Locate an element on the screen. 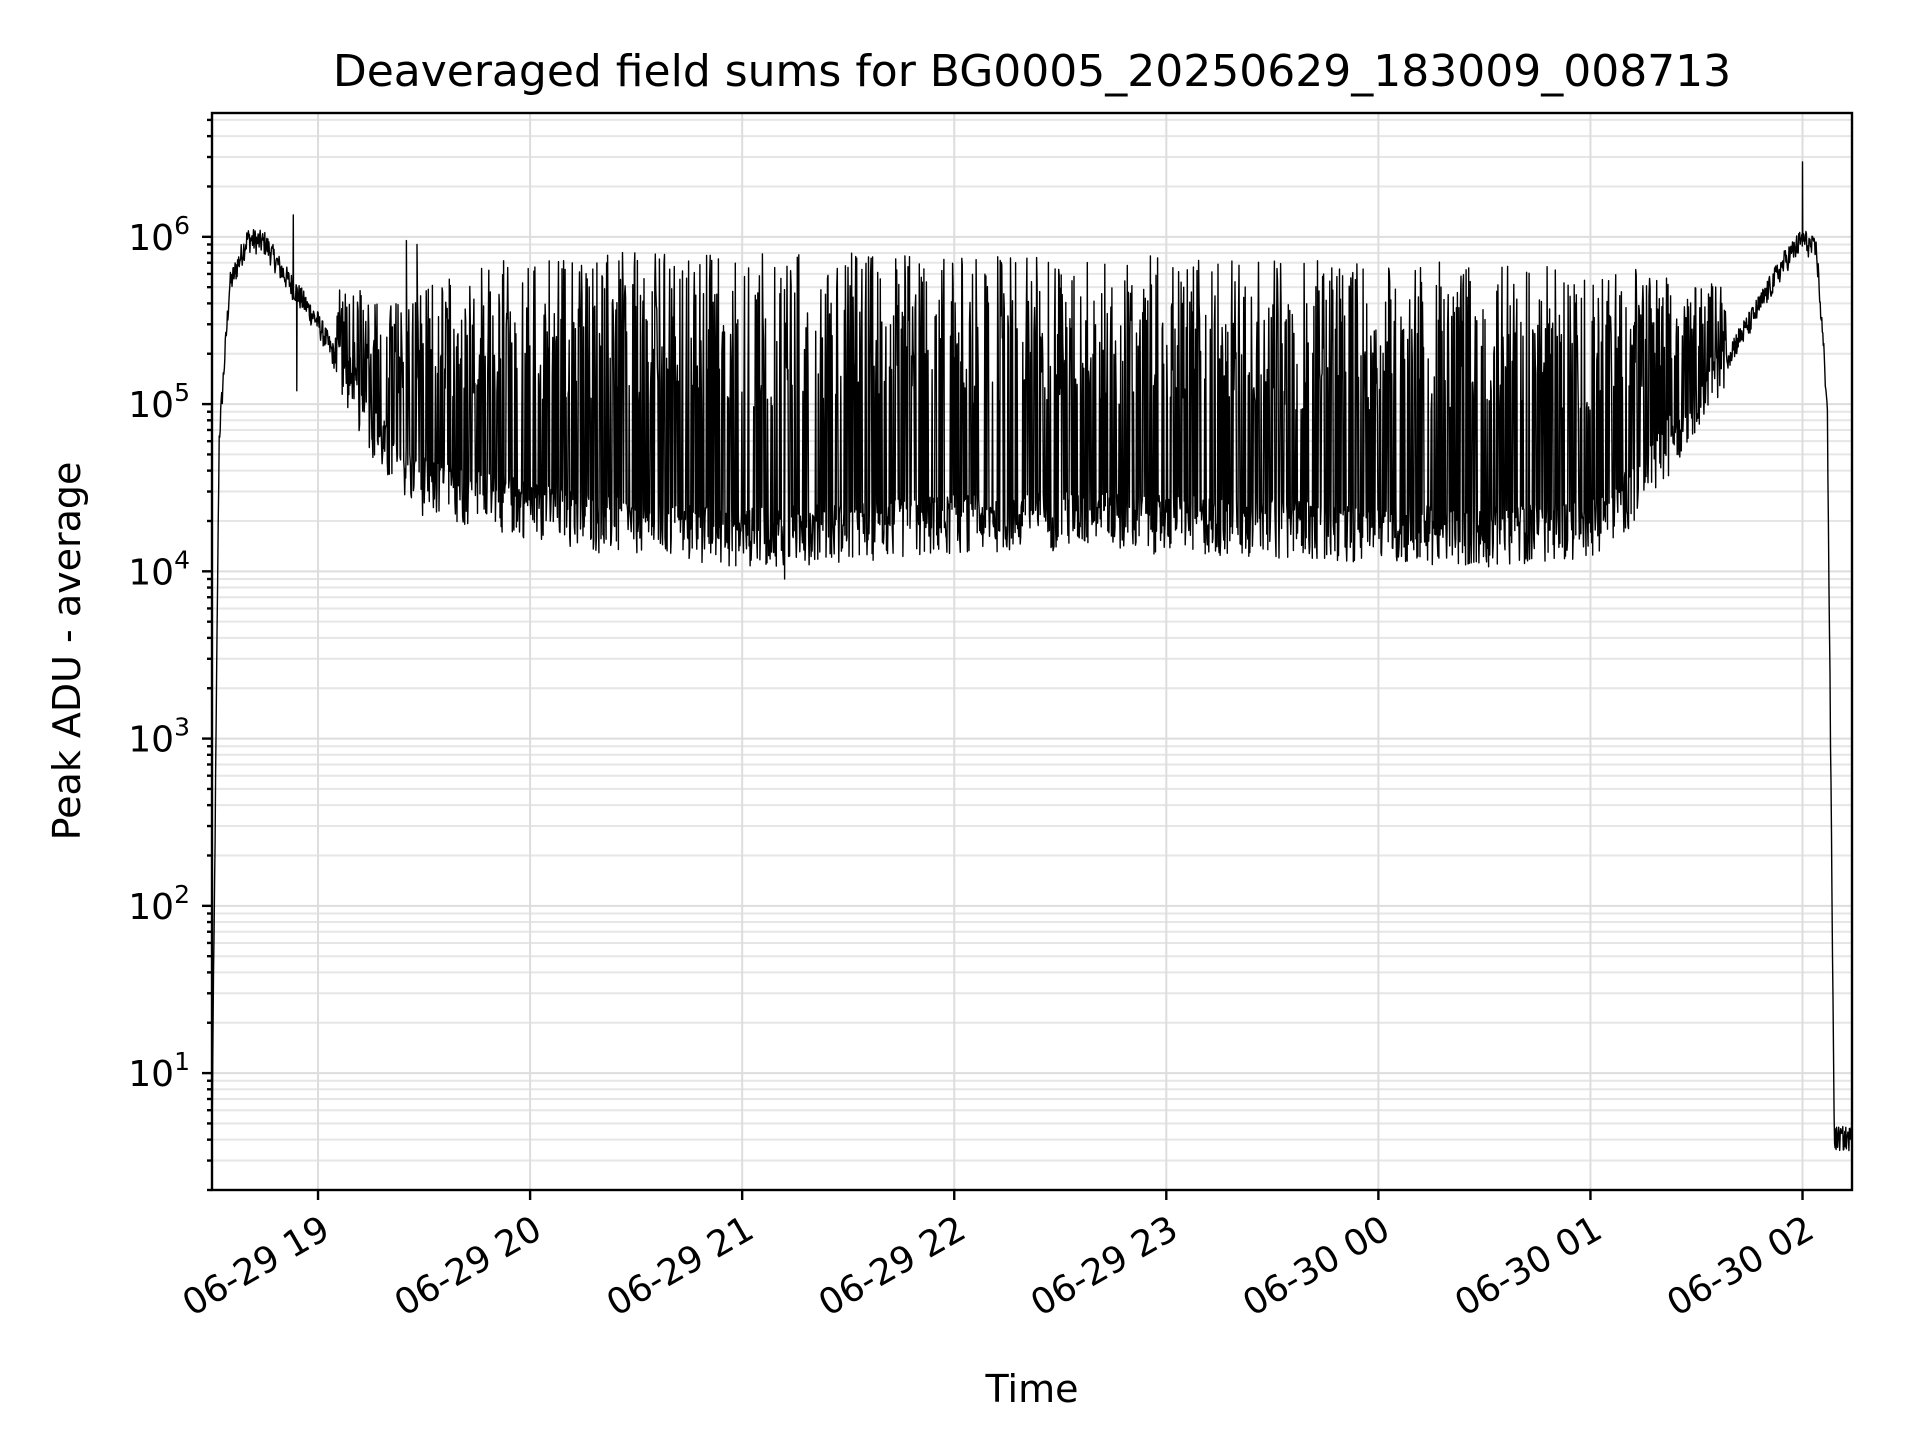 The width and height of the screenshot is (1920, 1440). y-axis: 10¹ 10² 10³ 10⁴ 10⁵ 10⁶ is located at coordinates (170, 655).